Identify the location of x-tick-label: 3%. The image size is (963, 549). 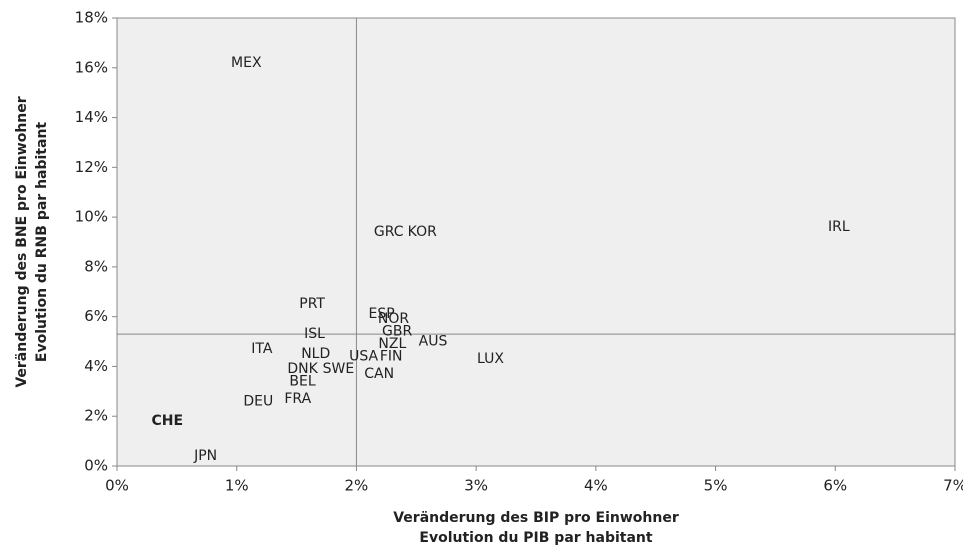
(476, 486).